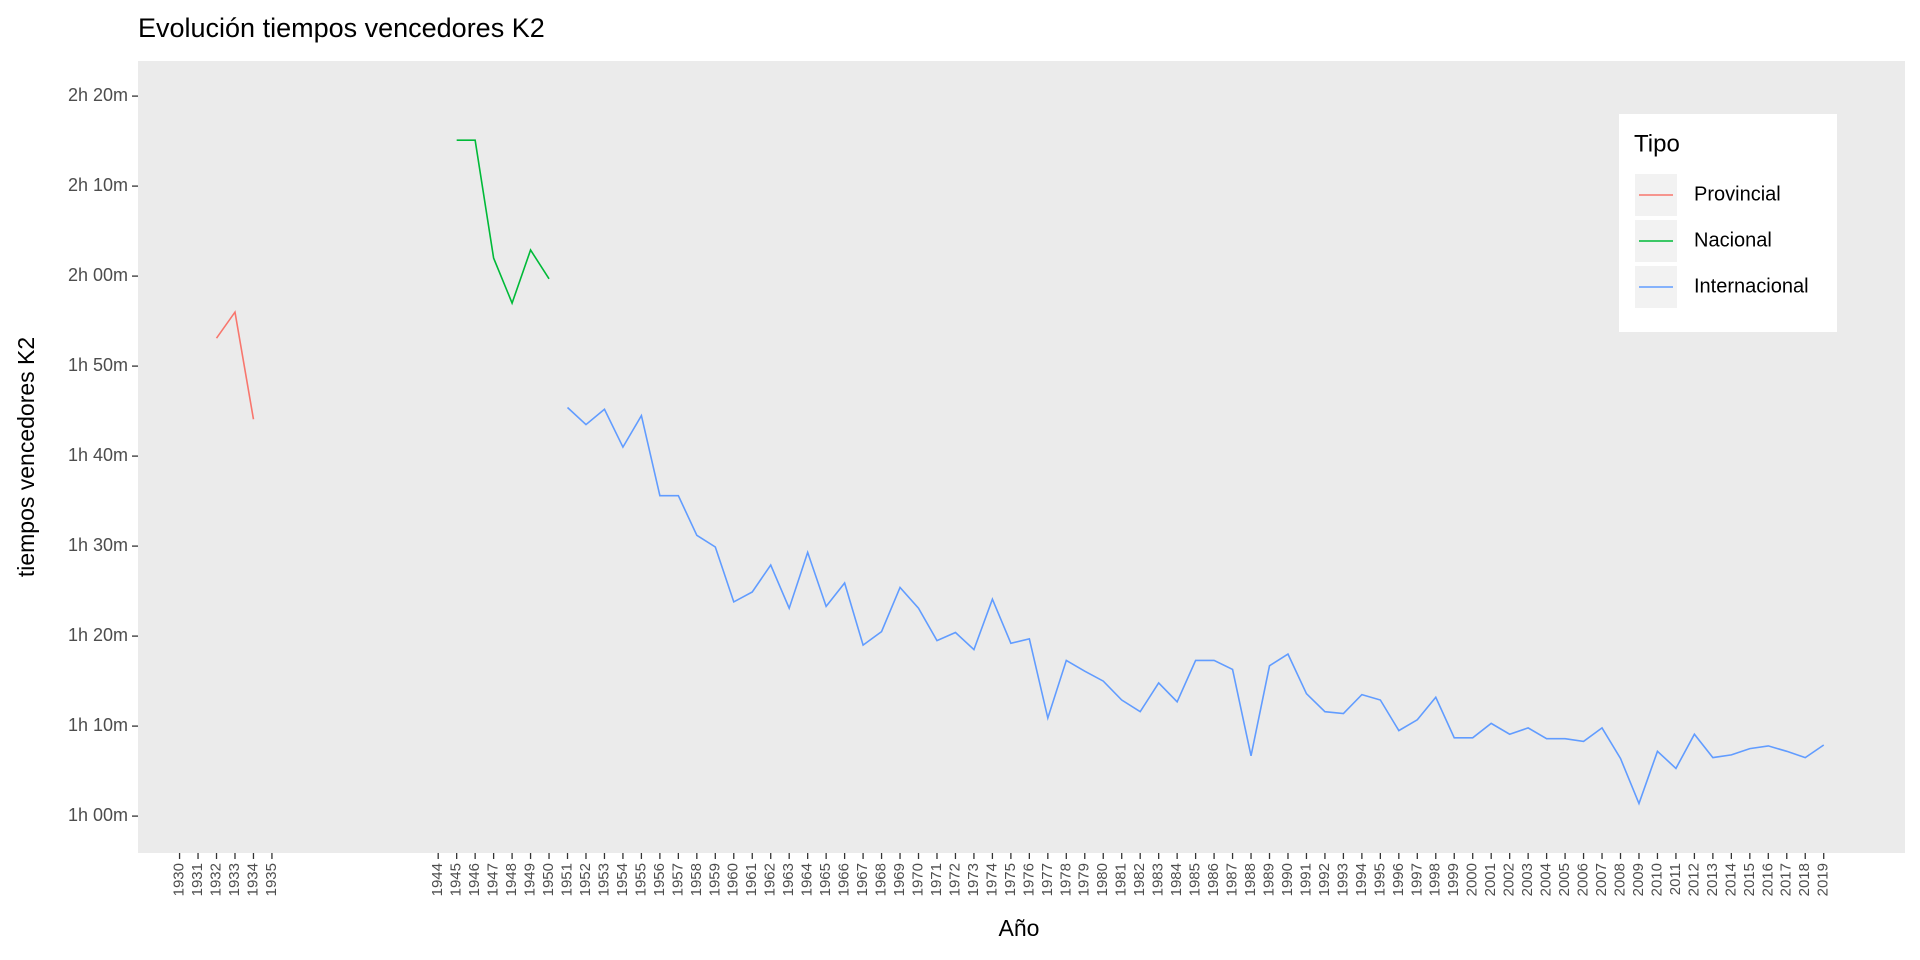 The height and width of the screenshot is (960, 1920). Describe the element at coordinates (659, 879) in the screenshot. I see `x-tick-label: 1956` at that location.